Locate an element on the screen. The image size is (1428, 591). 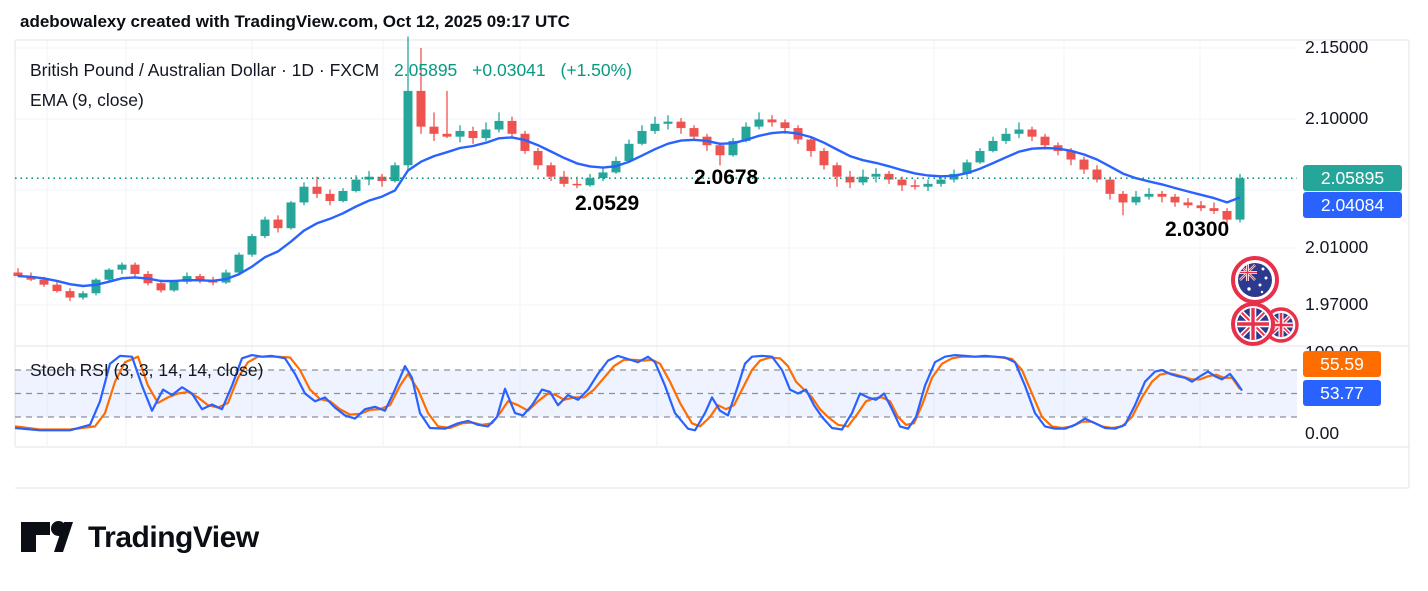
australia-flag-icon is located at coordinates (1255, 280).